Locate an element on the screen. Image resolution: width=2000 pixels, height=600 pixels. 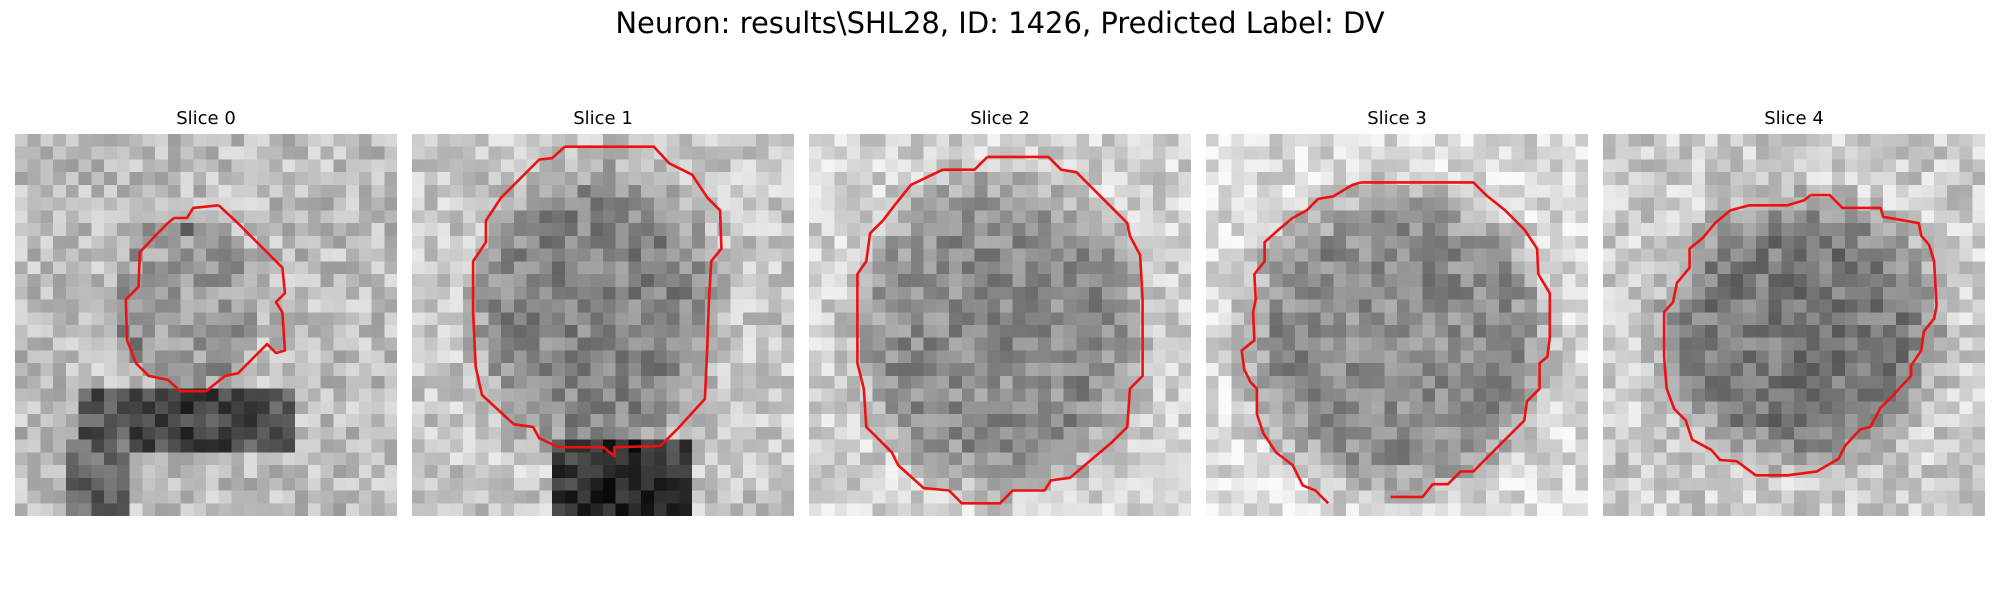
slice-title: Slice 0 is located at coordinates (206, 118).